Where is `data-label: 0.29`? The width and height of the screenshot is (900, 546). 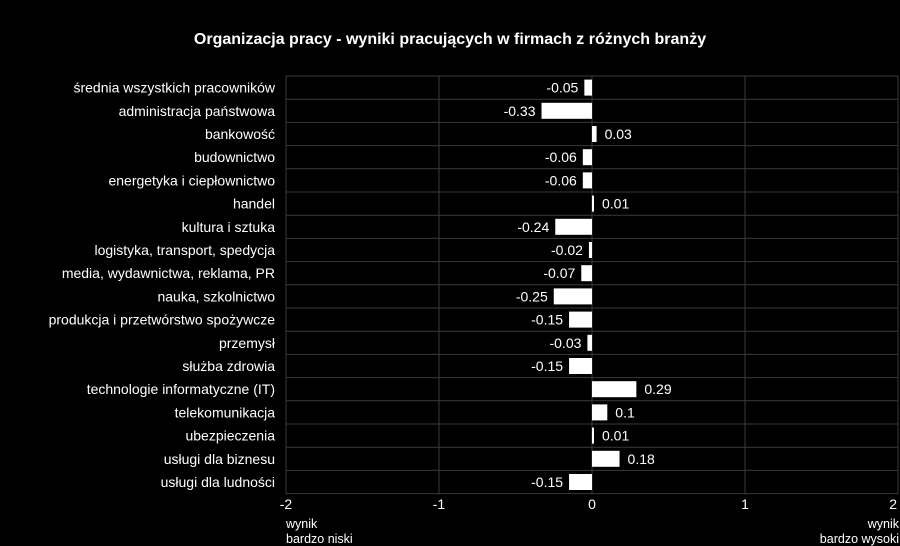
data-label: 0.29 is located at coordinates (657, 389).